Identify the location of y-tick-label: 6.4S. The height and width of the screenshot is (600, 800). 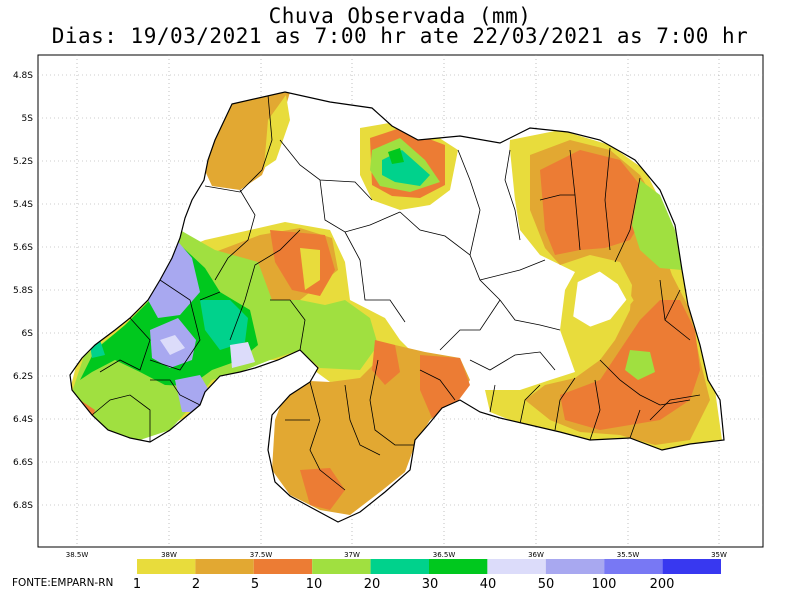
(23, 420).